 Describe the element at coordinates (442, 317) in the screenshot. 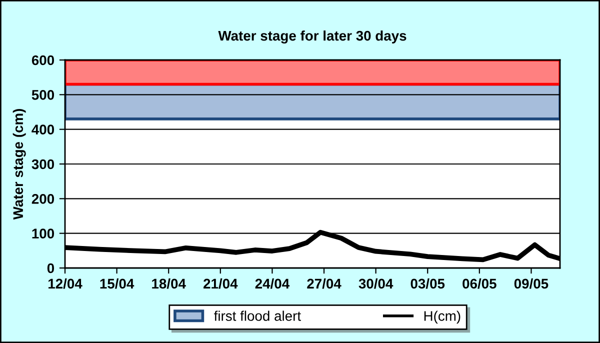

I see `legend-label: H(cm)` at that location.